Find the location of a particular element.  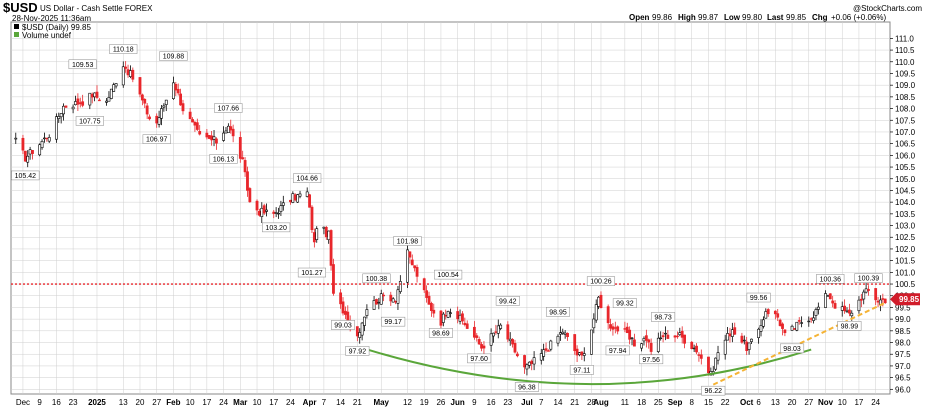

y-tick-label: 96.5 is located at coordinates (903, 378).